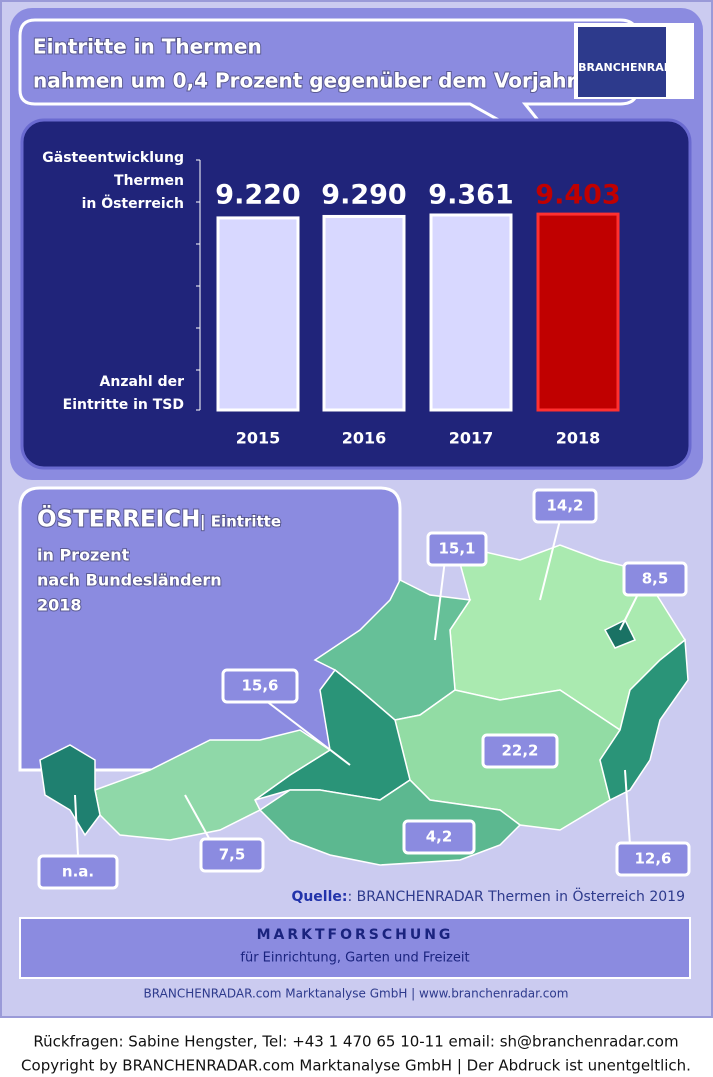  Describe the element at coordinates (363, 195) in the screenshot. I see `value-label: 9.290` at that location.